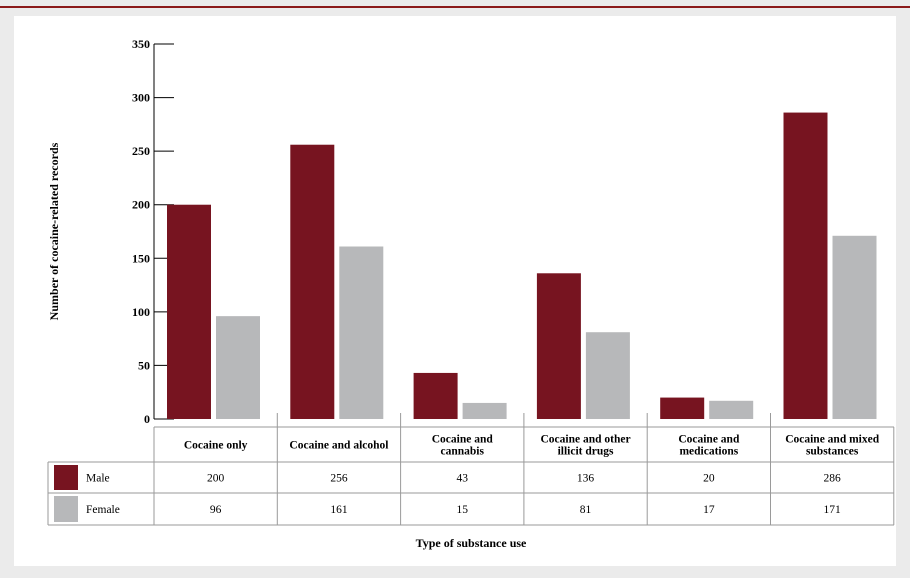  Describe the element at coordinates (832, 452) in the screenshot. I see `category-label-5-line-1: substances` at that location.